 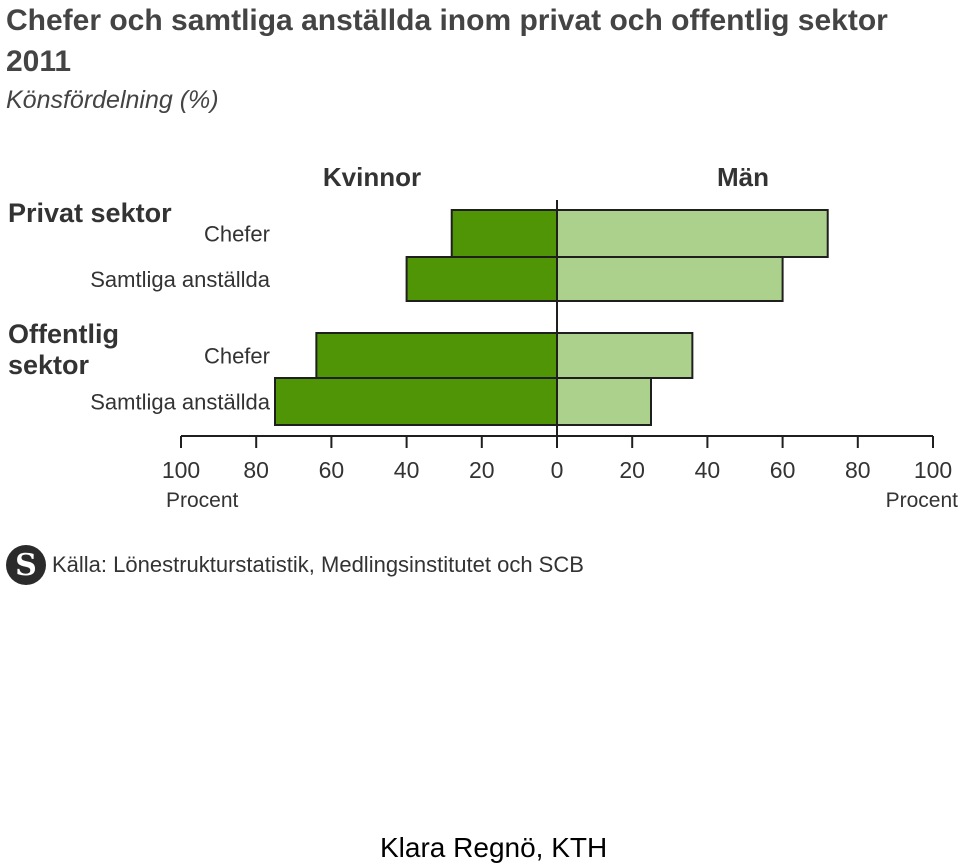 I want to click on author-credit: Klara Regnö, KTH, so click(x=494, y=847).